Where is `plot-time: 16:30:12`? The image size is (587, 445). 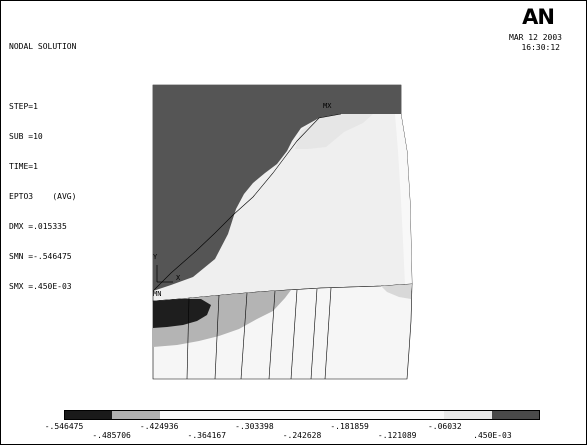 plot-time: 16:30:12 is located at coordinates (540, 47).